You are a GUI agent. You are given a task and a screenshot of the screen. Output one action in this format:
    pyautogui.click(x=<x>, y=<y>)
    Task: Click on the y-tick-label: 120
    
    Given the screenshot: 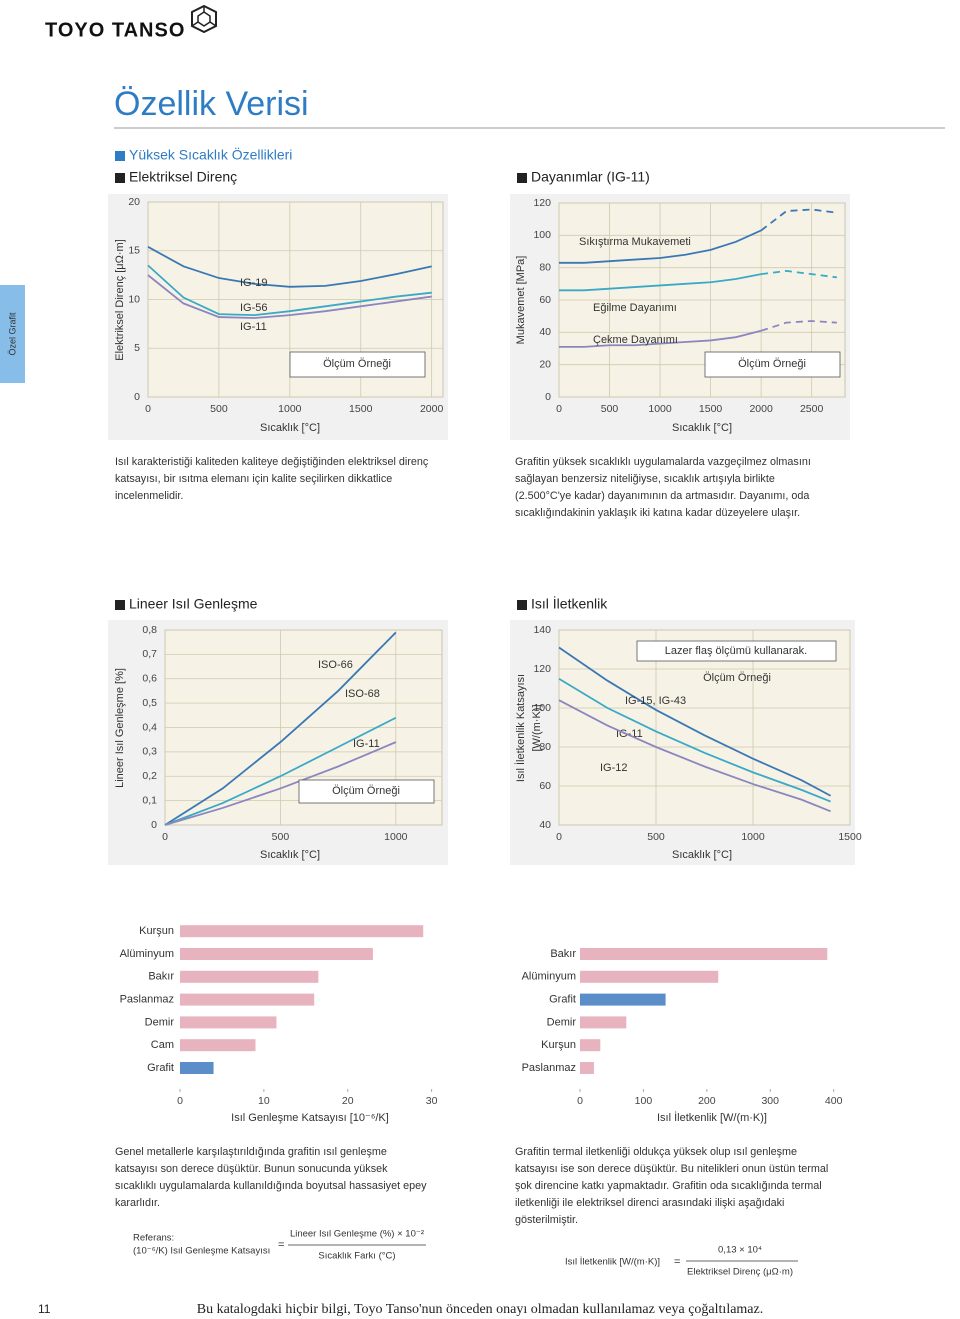 What is the action you would take?
    pyautogui.click(x=542, y=203)
    